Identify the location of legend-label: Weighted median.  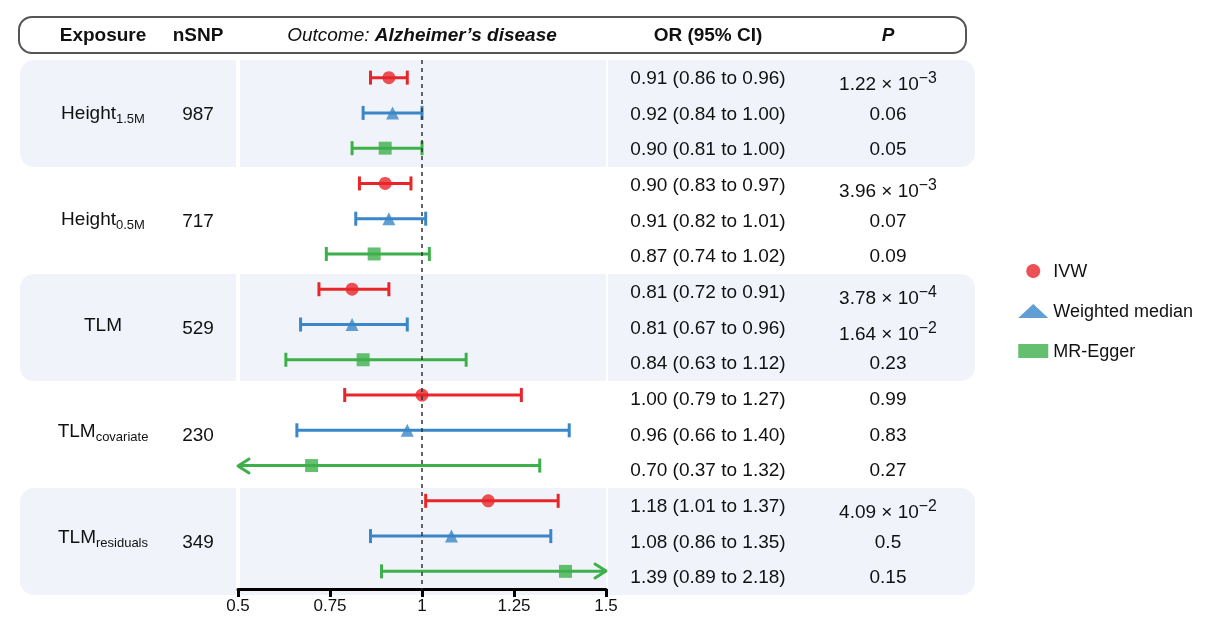
(1123, 311).